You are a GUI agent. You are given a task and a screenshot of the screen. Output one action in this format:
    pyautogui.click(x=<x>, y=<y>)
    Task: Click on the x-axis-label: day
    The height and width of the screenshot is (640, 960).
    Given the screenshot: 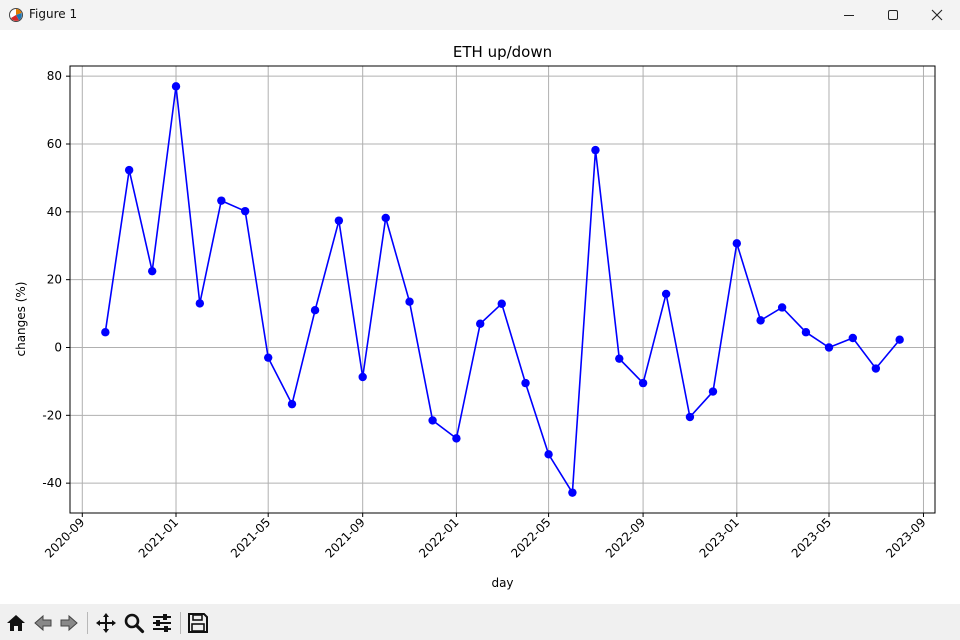 What is the action you would take?
    pyautogui.click(x=502, y=583)
    